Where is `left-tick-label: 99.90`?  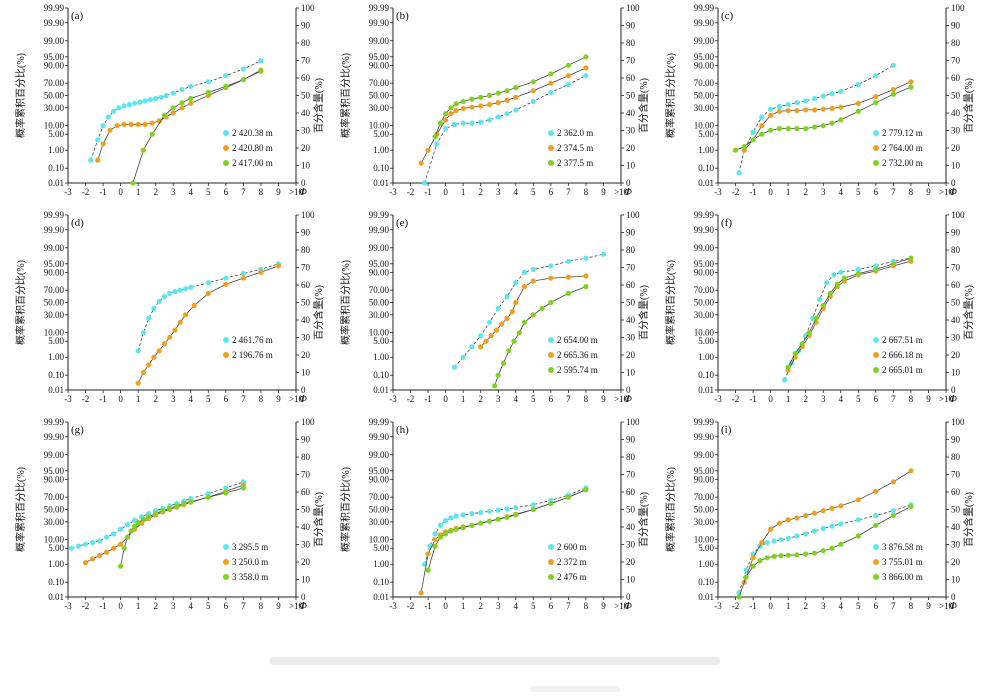
left-tick-label: 99.90 is located at coordinates (704, 230).